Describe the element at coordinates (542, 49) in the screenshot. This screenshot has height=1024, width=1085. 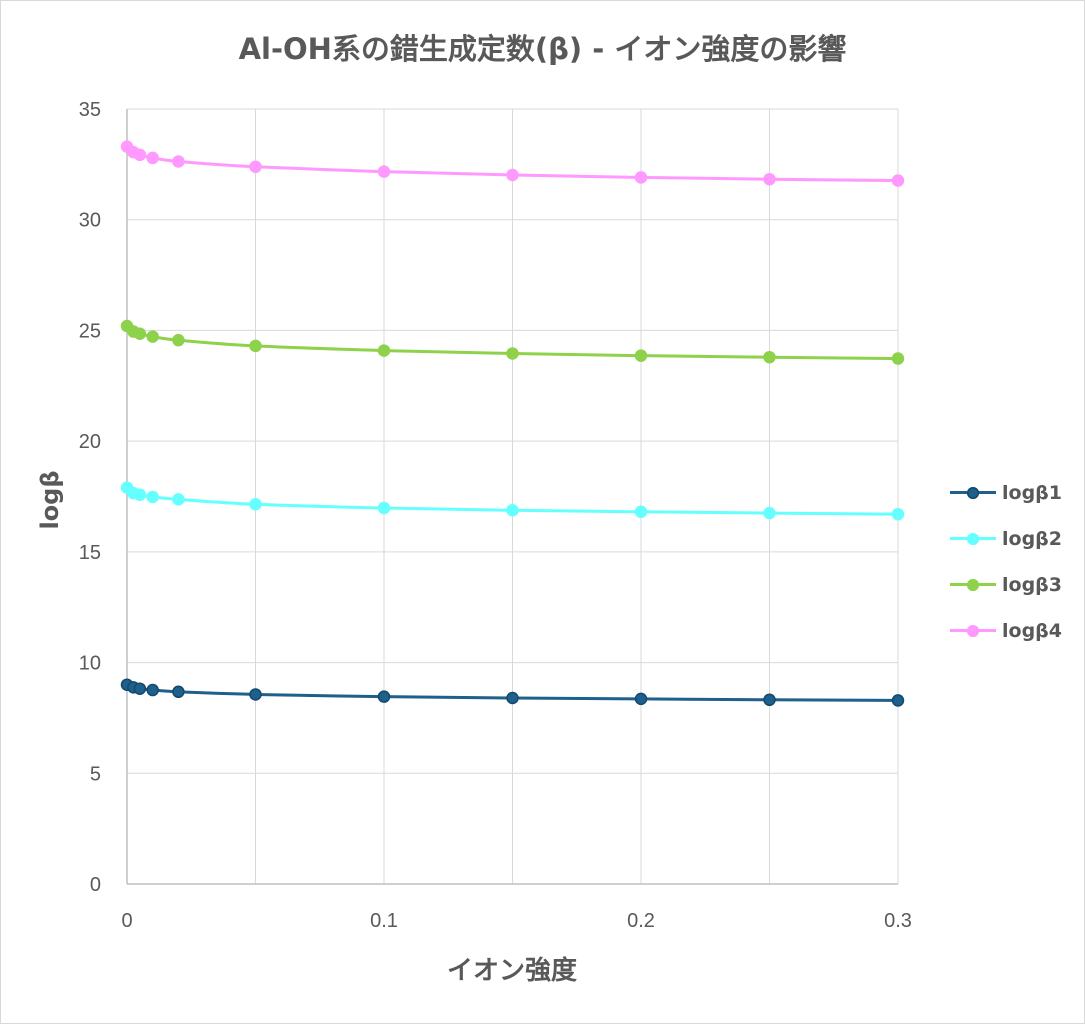
I see `chart-title: Al-OH系の錯生成定数(β) - イオン強度の影響` at that location.